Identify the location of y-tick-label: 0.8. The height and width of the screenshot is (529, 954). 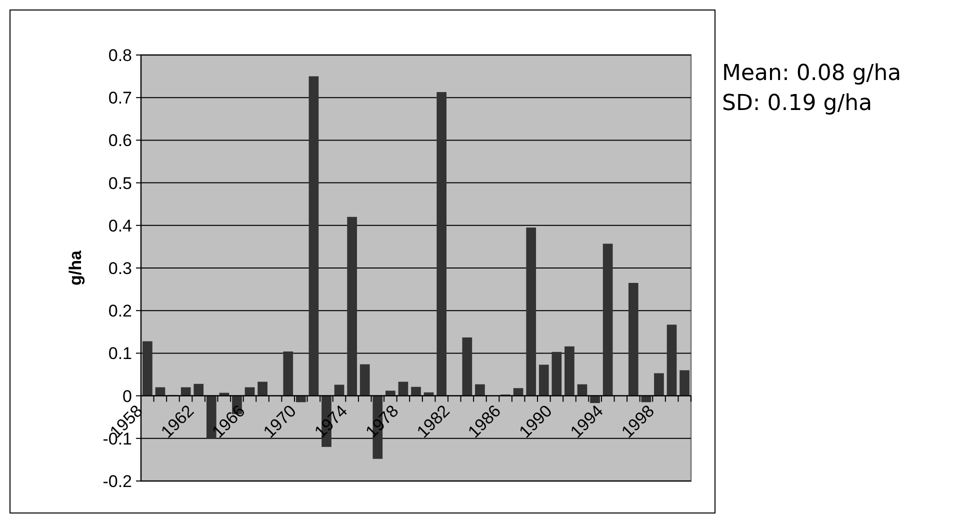
(120, 55).